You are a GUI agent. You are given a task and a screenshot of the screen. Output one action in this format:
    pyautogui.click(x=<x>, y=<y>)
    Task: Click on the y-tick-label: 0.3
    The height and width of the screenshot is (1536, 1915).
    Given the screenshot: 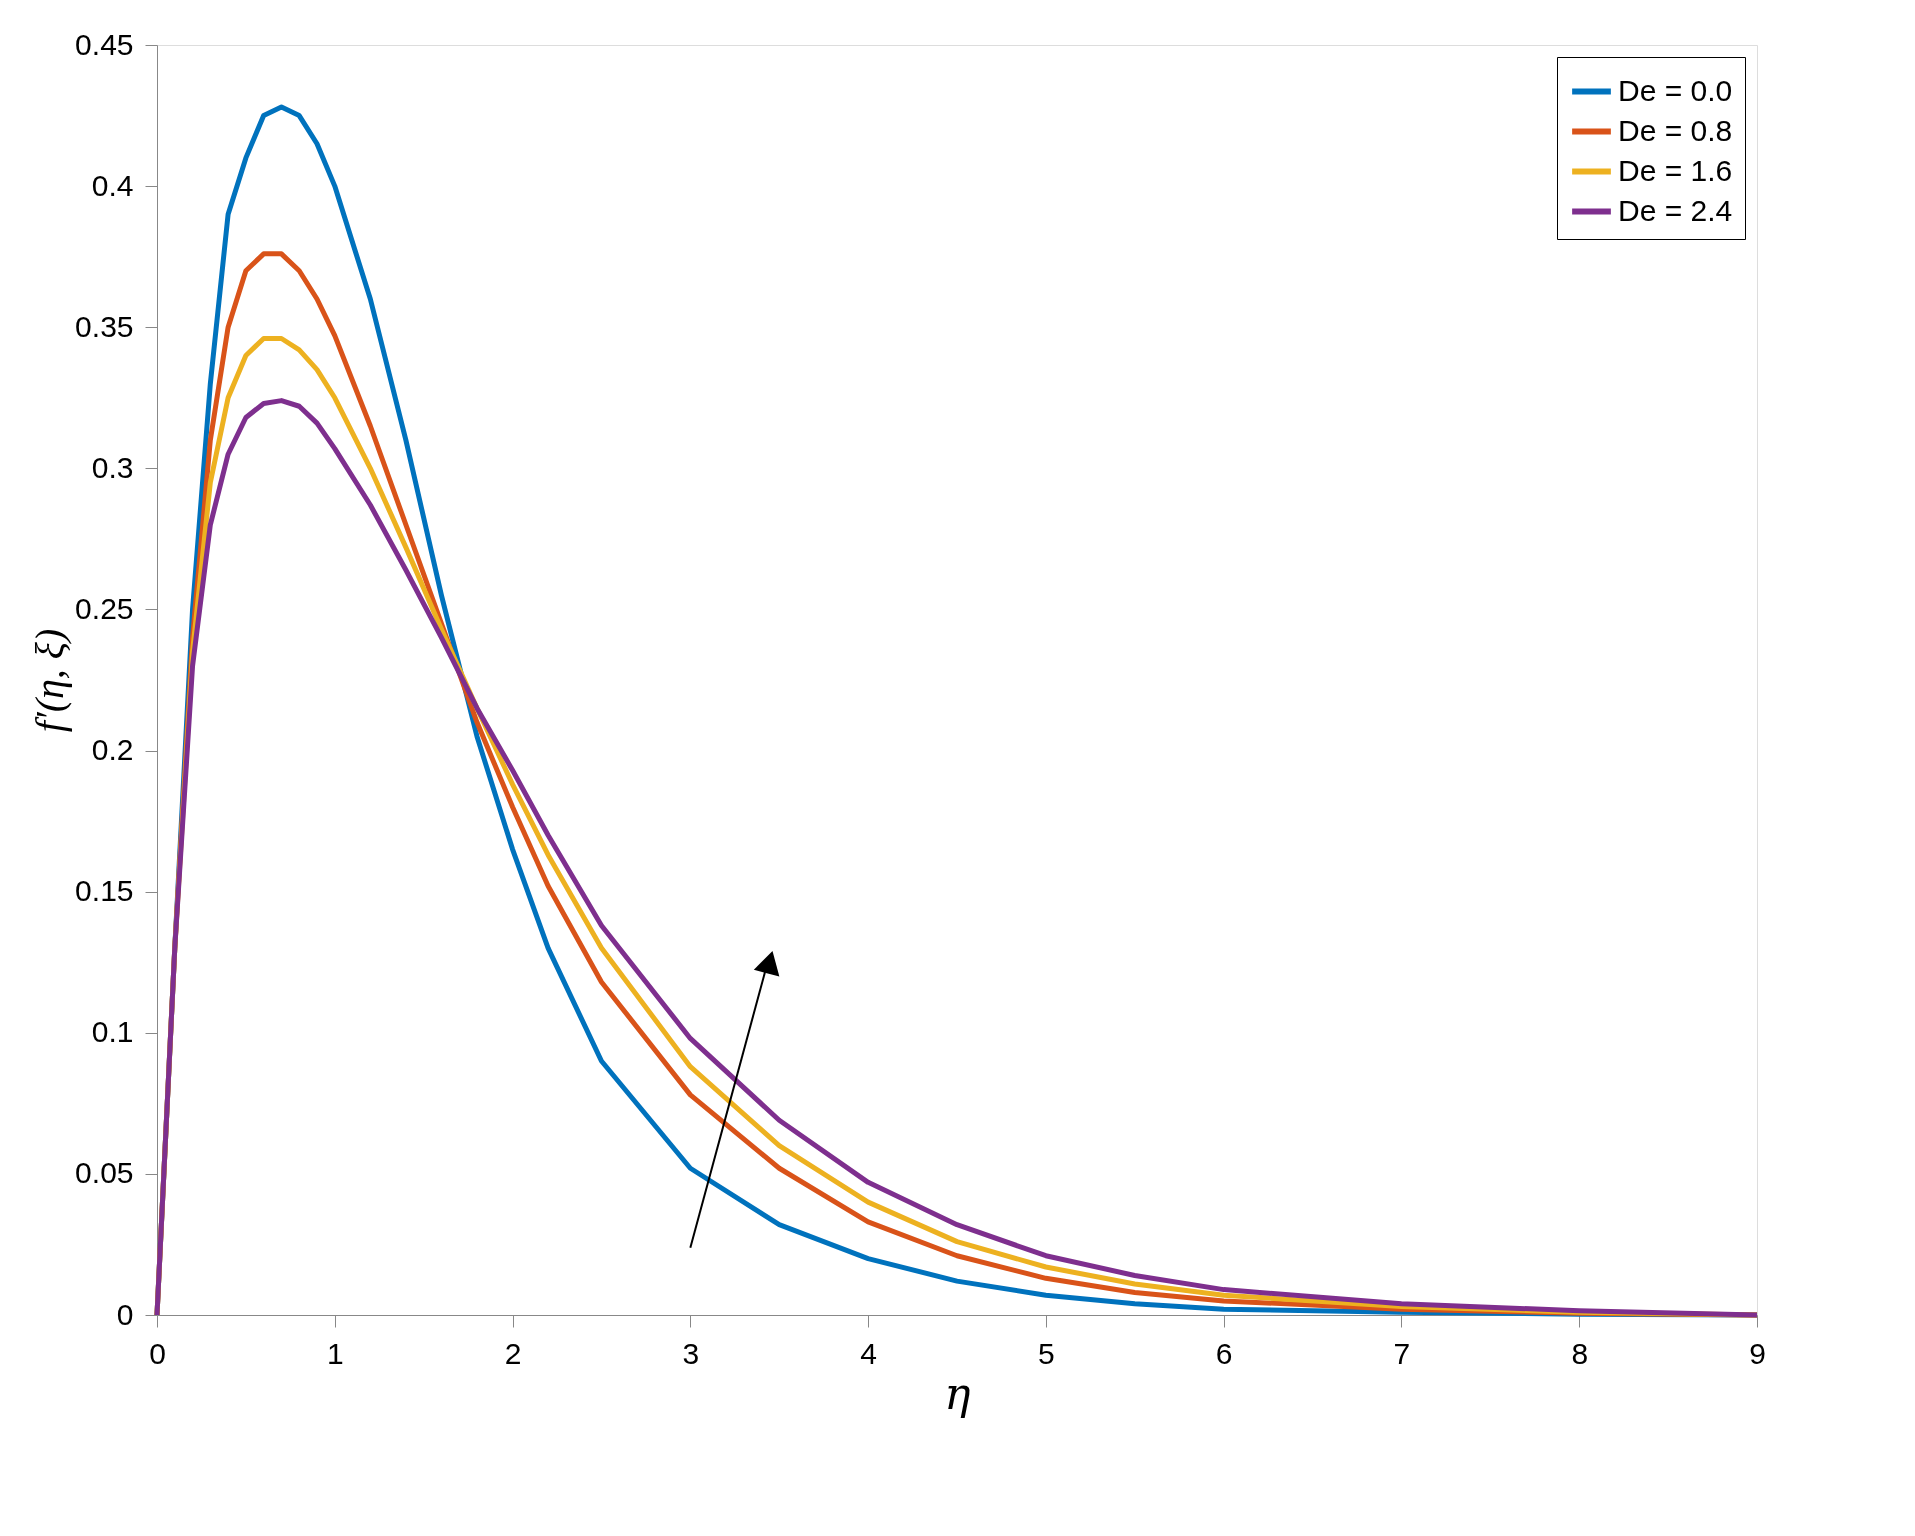 What is the action you would take?
    pyautogui.click(x=112, y=467)
    